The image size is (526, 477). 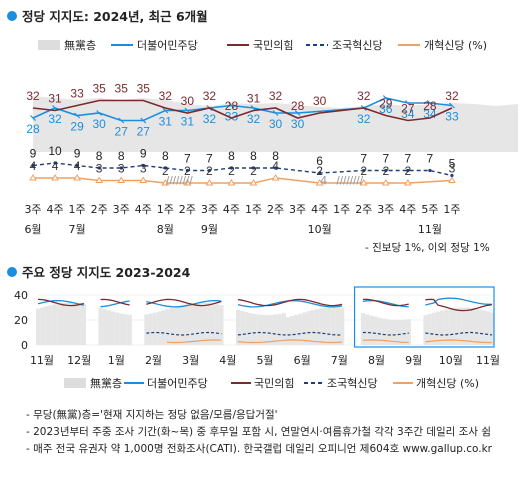 I want to click on ppp-value-label: 28, so click(x=430, y=106).